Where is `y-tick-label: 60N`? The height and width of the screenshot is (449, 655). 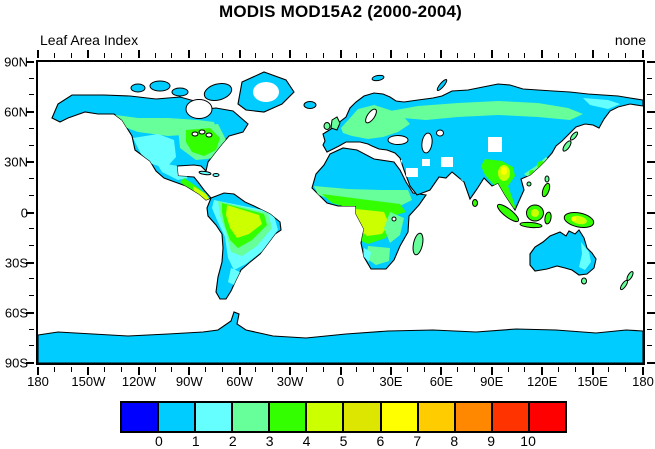
y-tick-label: 60N is located at coordinates (16, 112).